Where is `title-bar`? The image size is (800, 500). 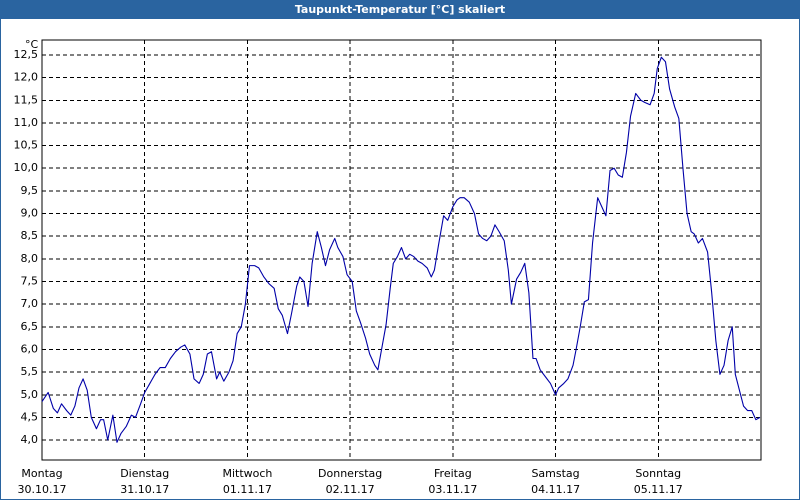 title-bar is located at coordinates (400, 9).